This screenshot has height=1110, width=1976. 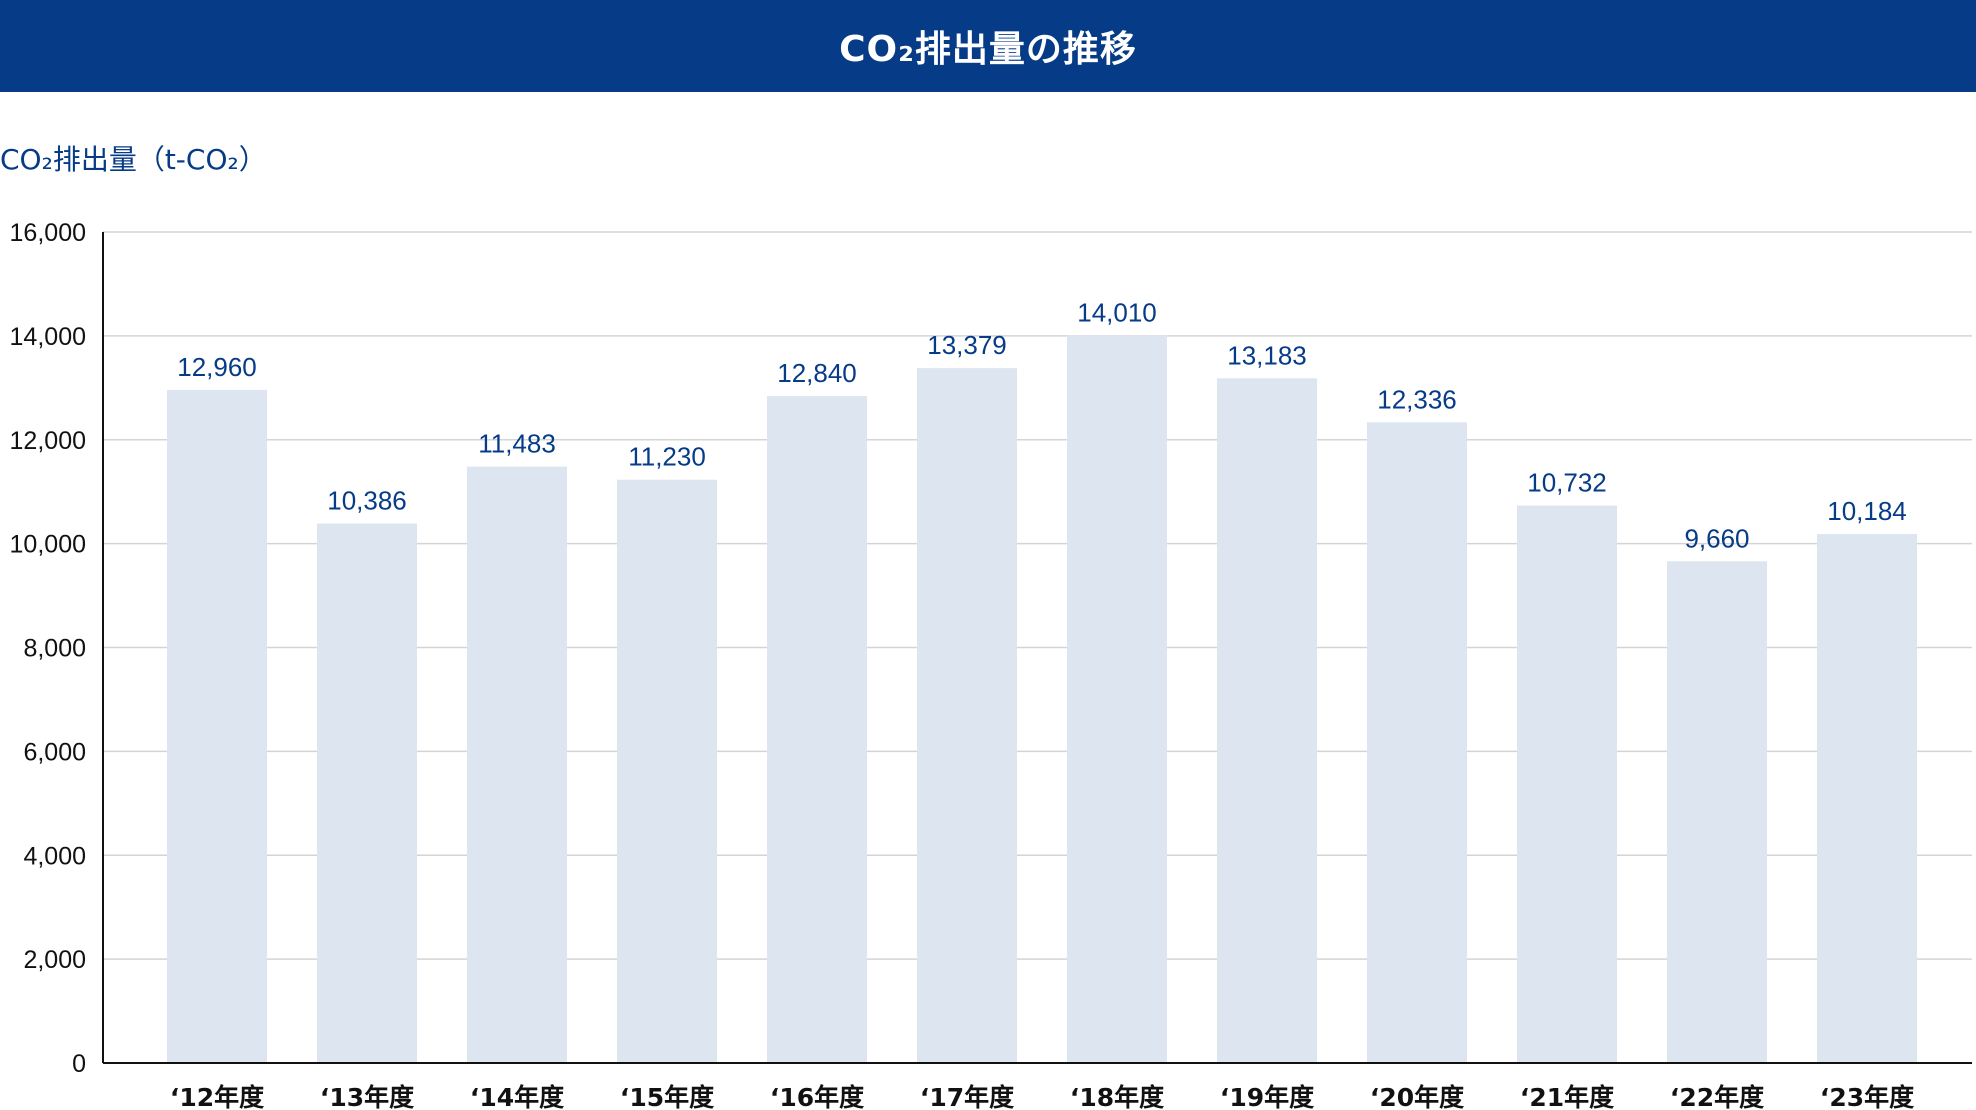 What do you see at coordinates (517, 1096) in the screenshot?
I see `x-tick-label: ‘14年度` at bounding box center [517, 1096].